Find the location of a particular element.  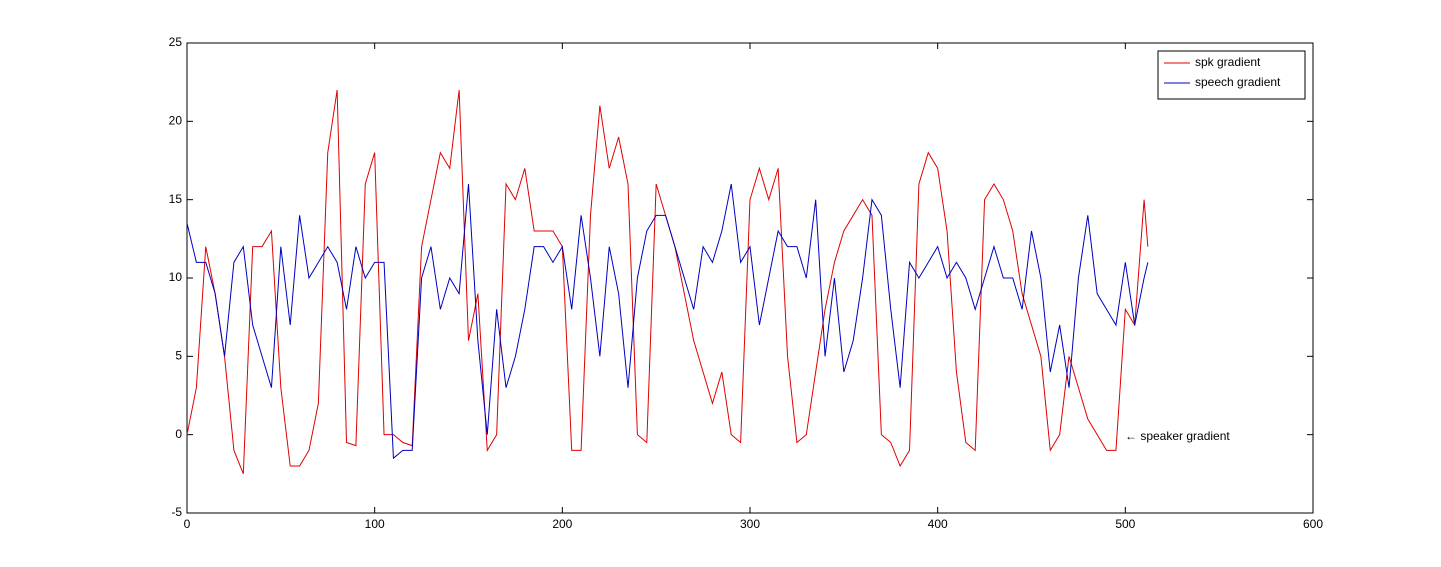

x-tick-label: 100 is located at coordinates (375, 524).